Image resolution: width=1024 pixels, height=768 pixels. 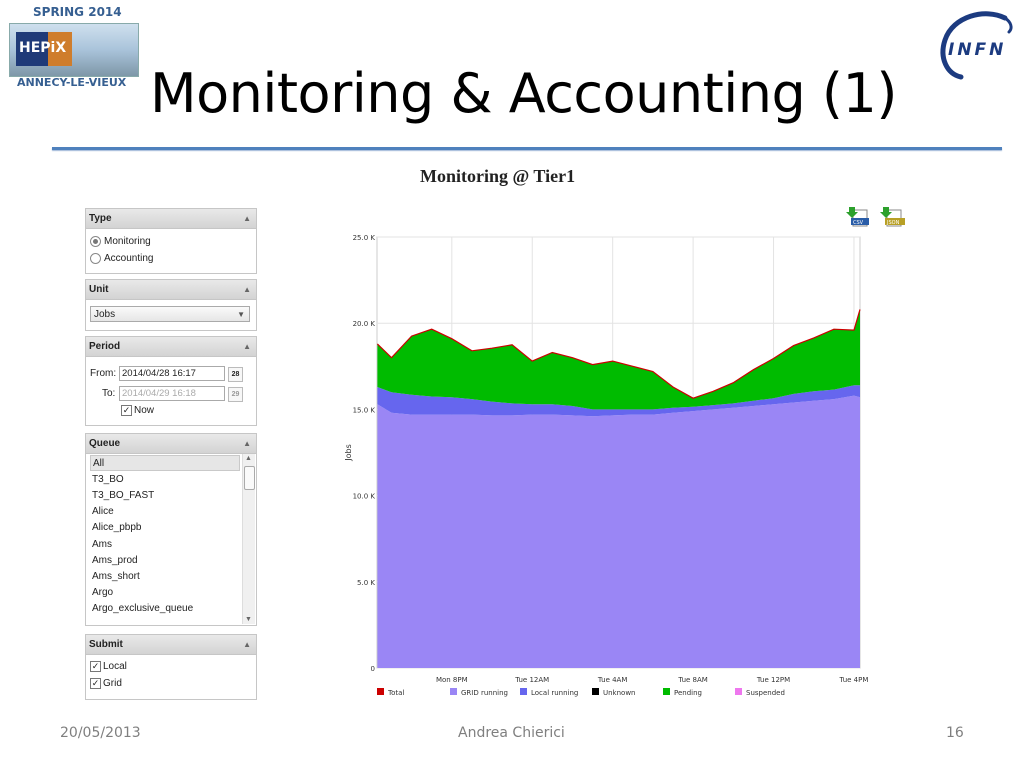 What do you see at coordinates (106, 644) in the screenshot?
I see `submit-panel-title: Submit` at bounding box center [106, 644].